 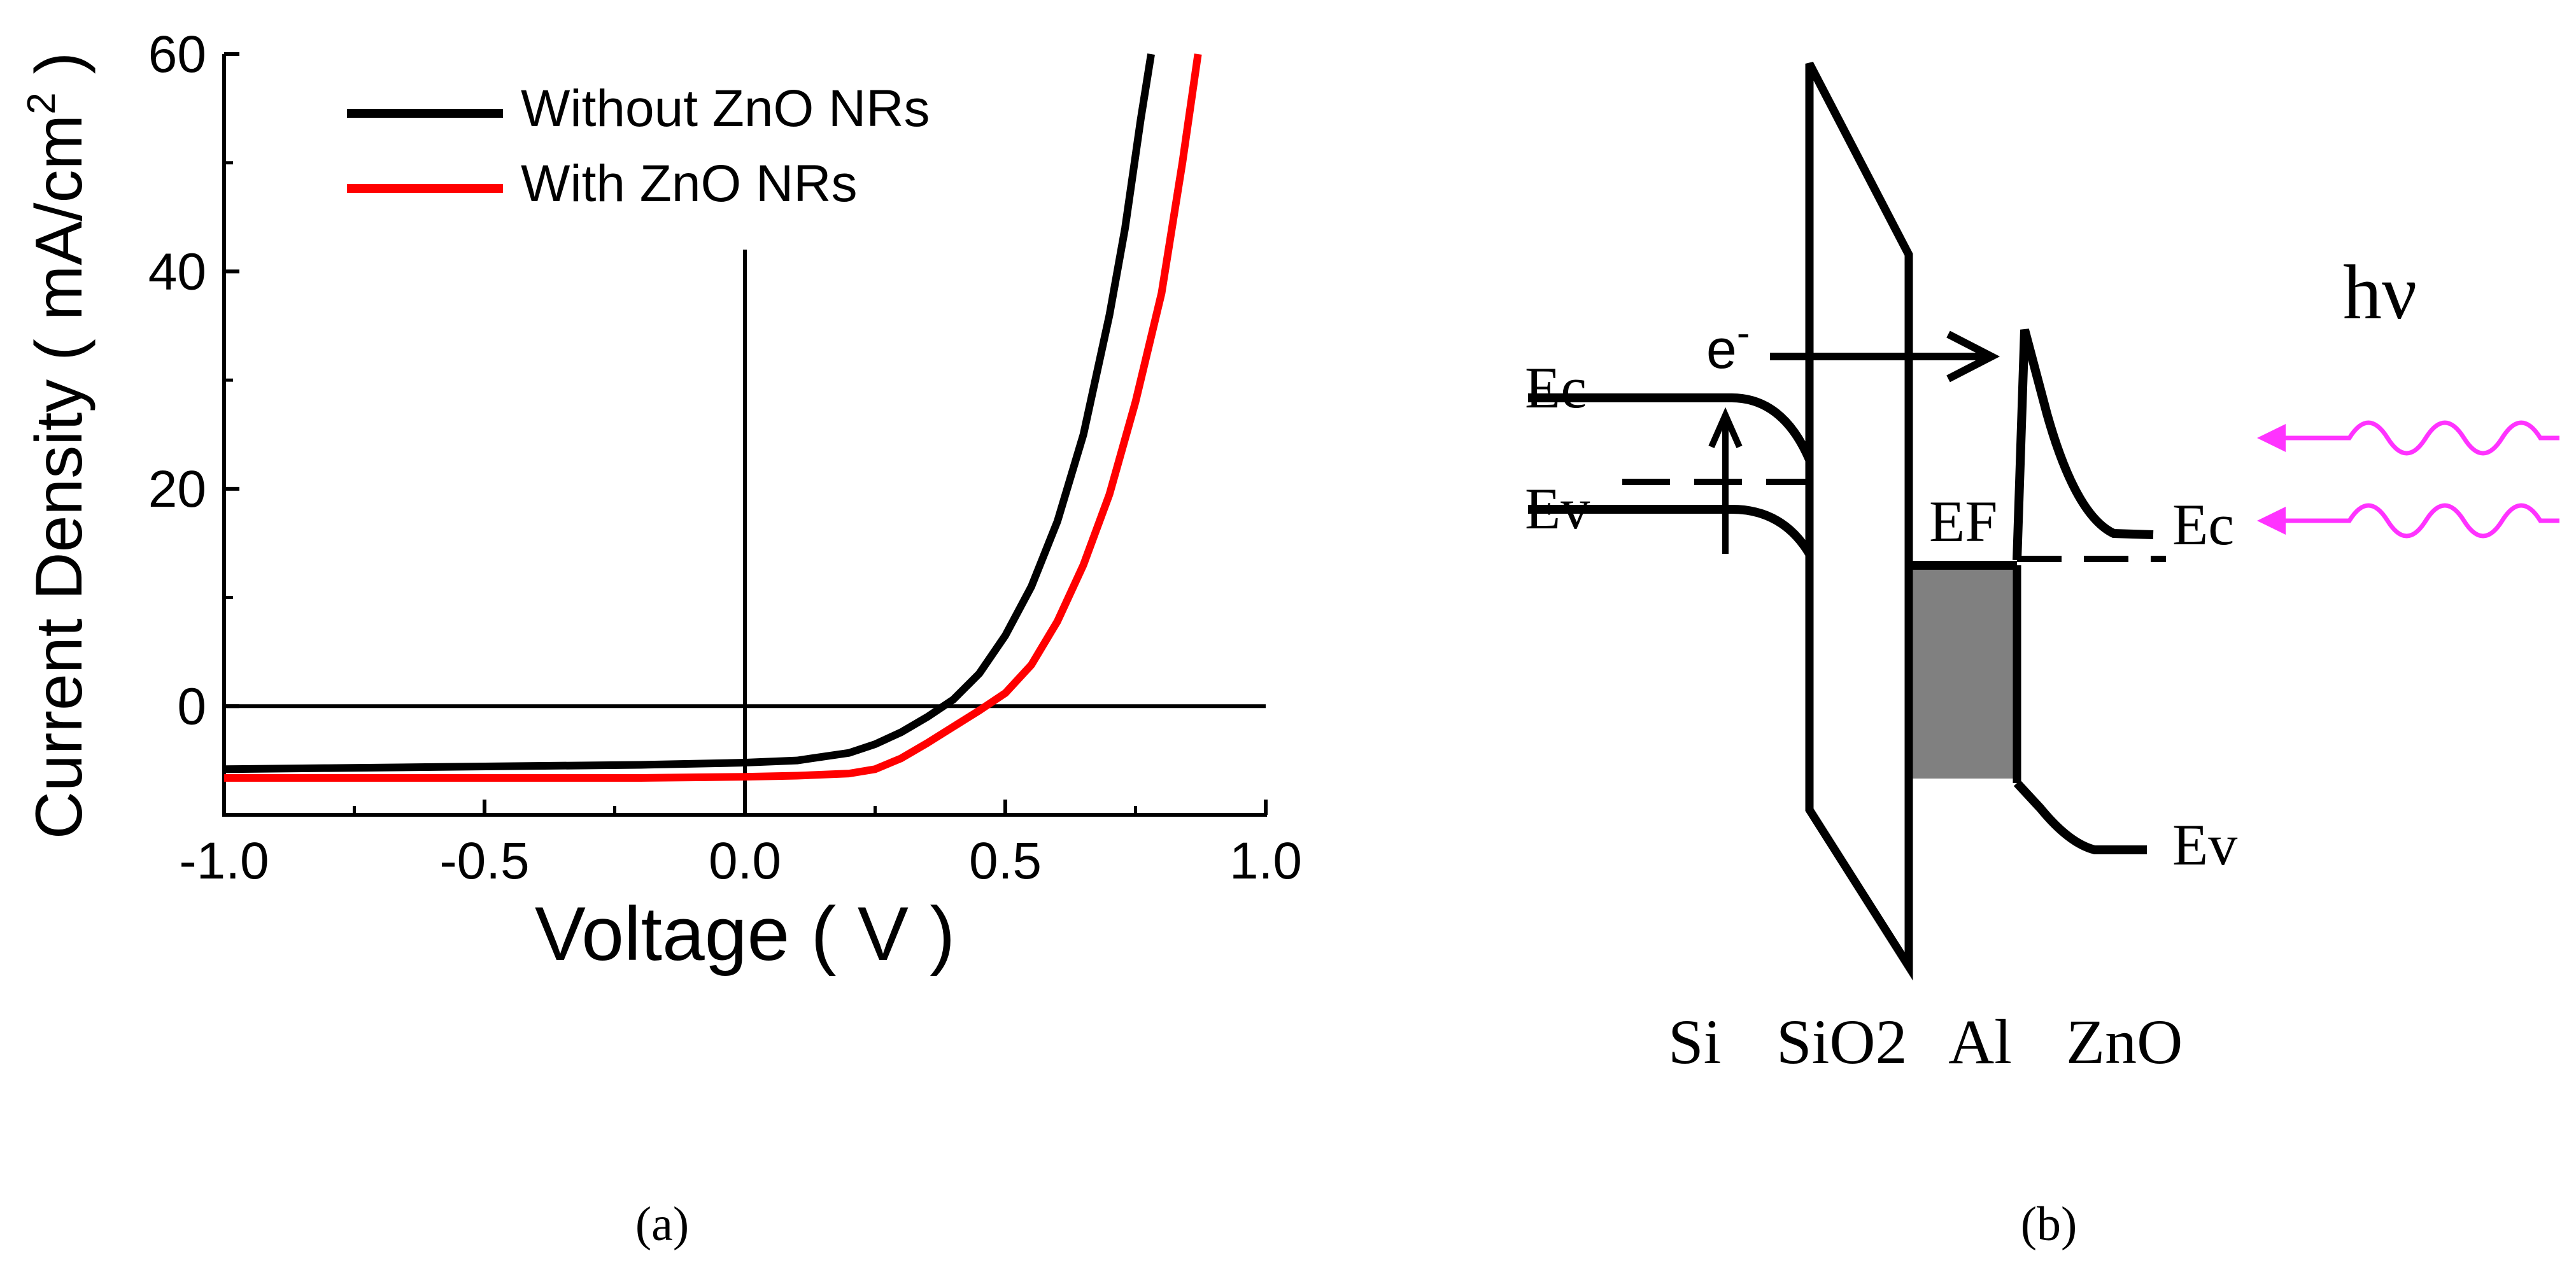 I want to click on si-valence-band, so click(x=1671, y=530).